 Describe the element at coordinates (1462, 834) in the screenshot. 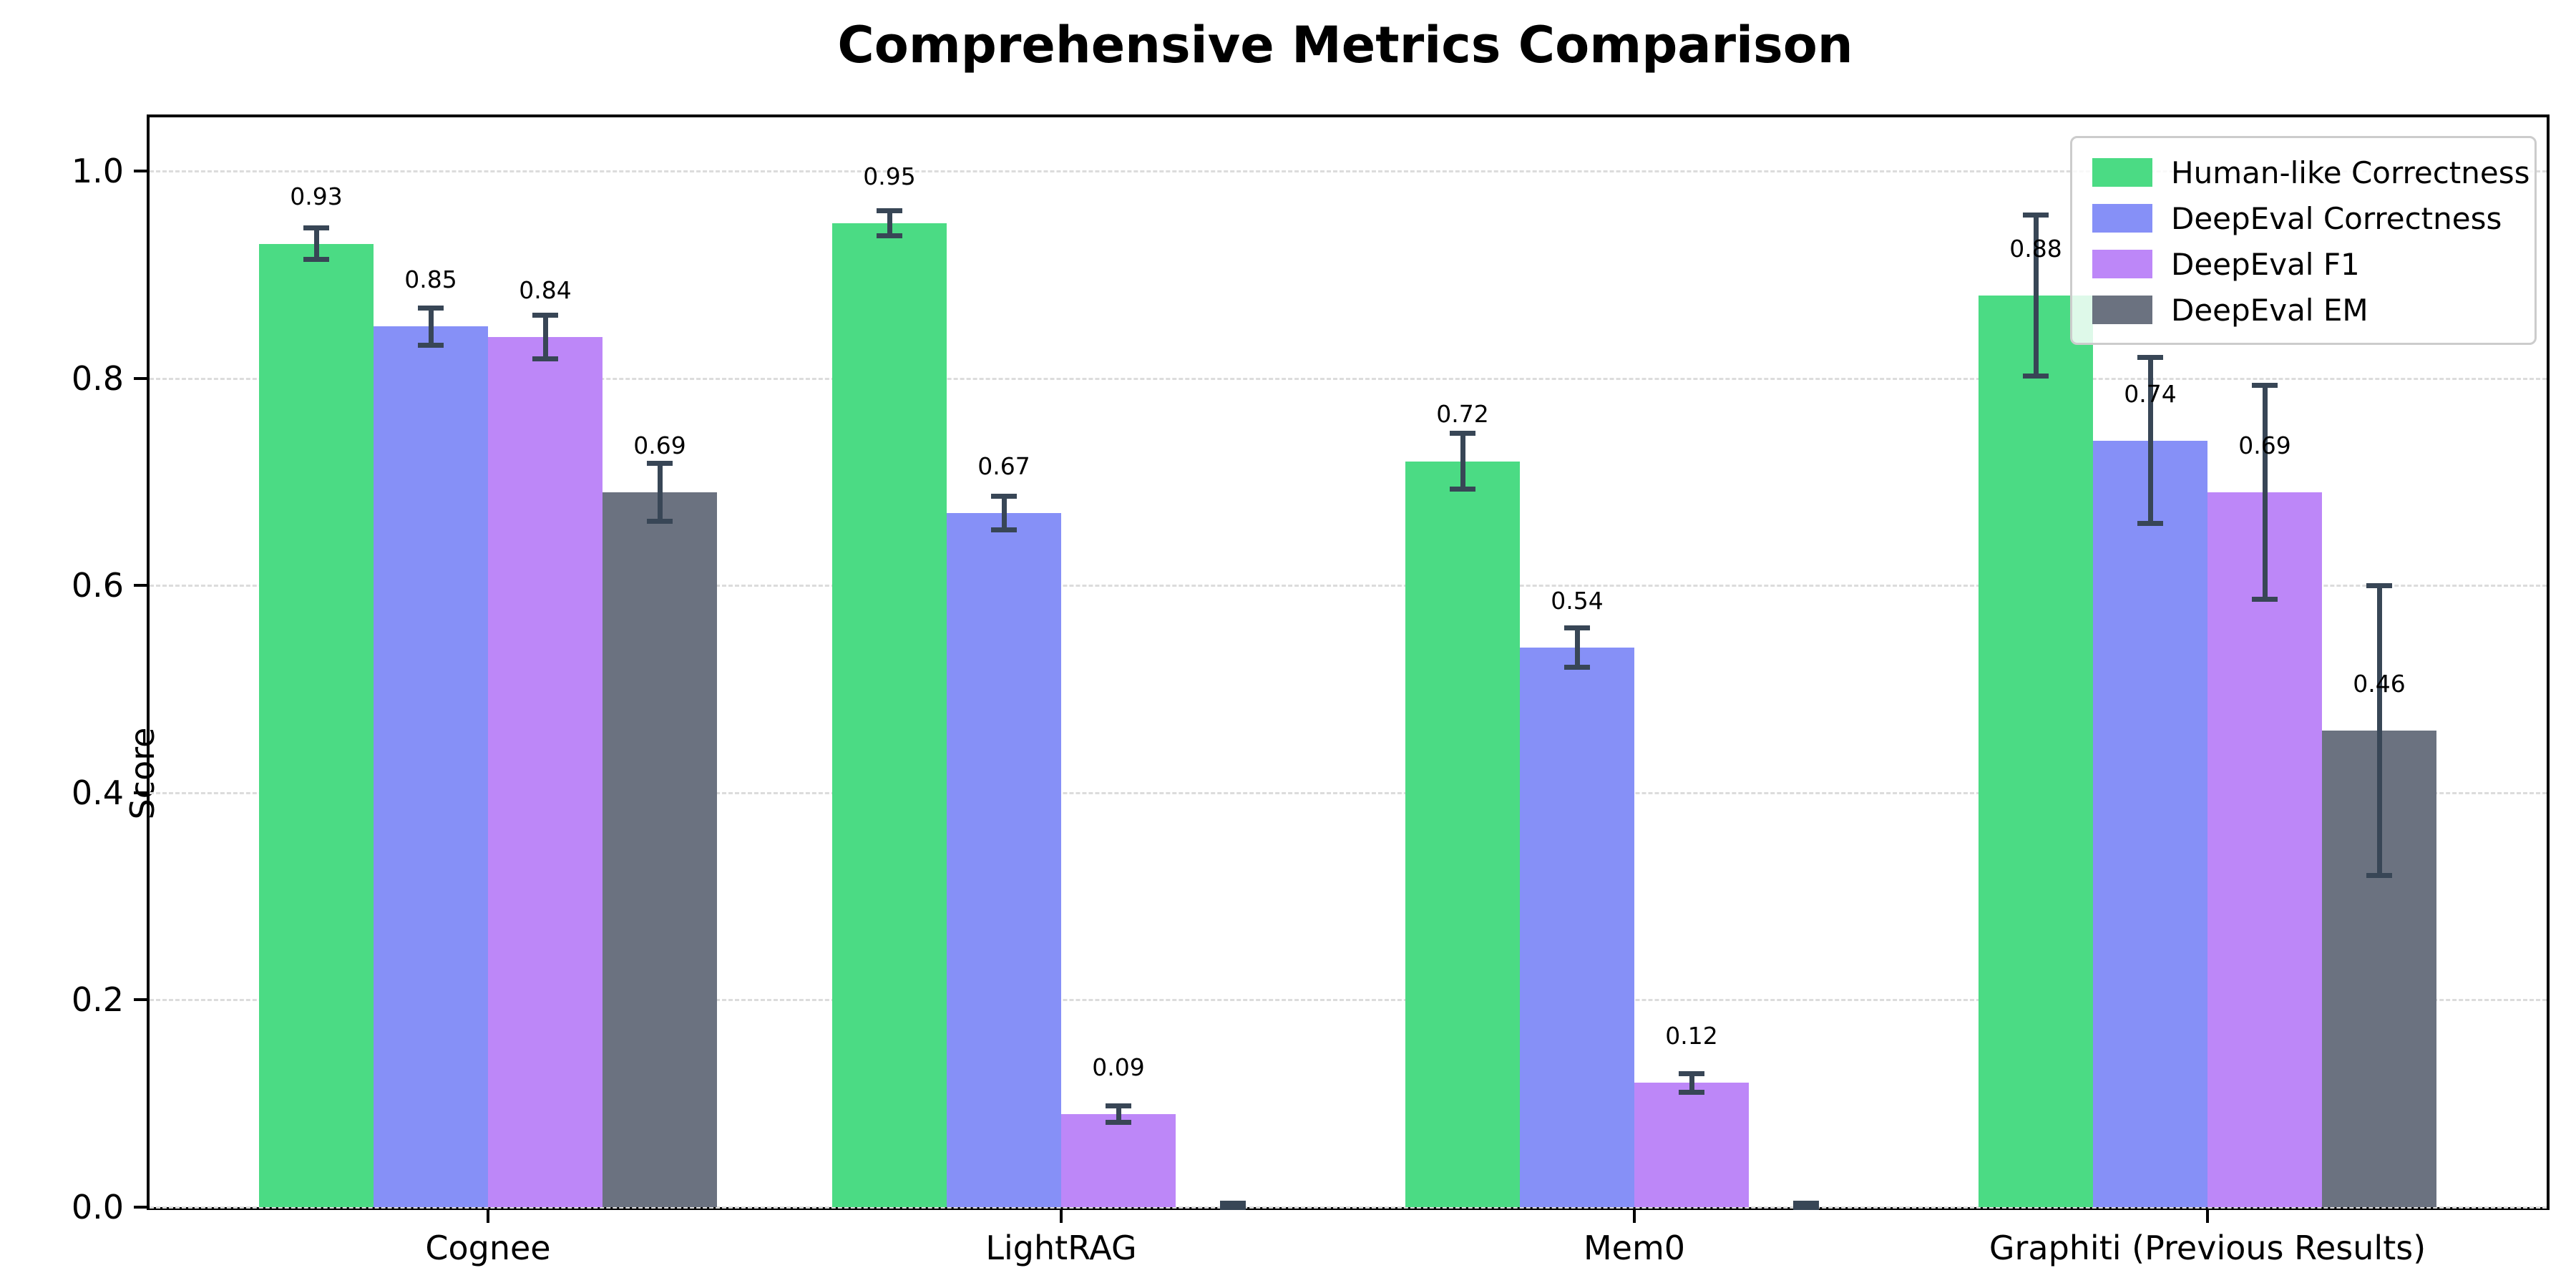

I see `bar-human-like-correctness-mem0` at that location.